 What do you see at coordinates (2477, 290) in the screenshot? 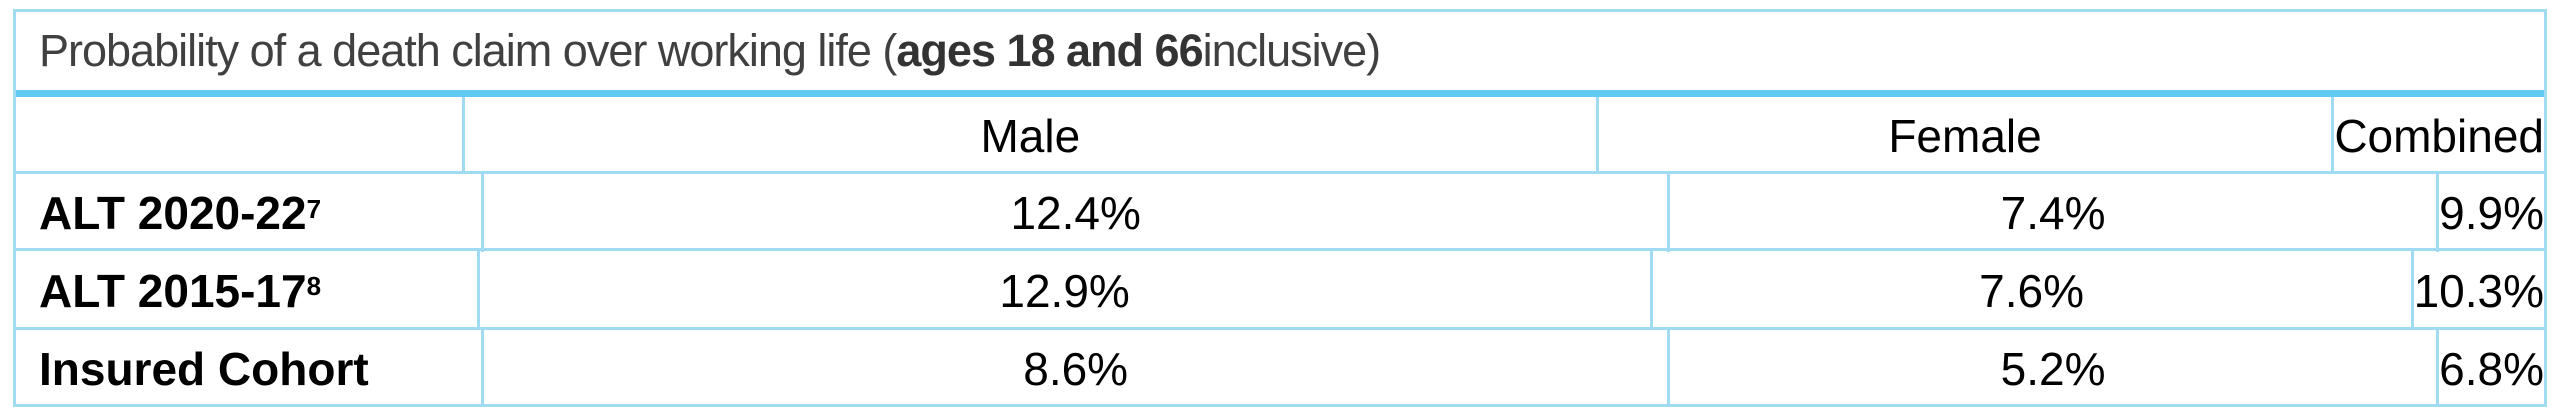
I see `combined-value: 10.3%` at bounding box center [2477, 290].